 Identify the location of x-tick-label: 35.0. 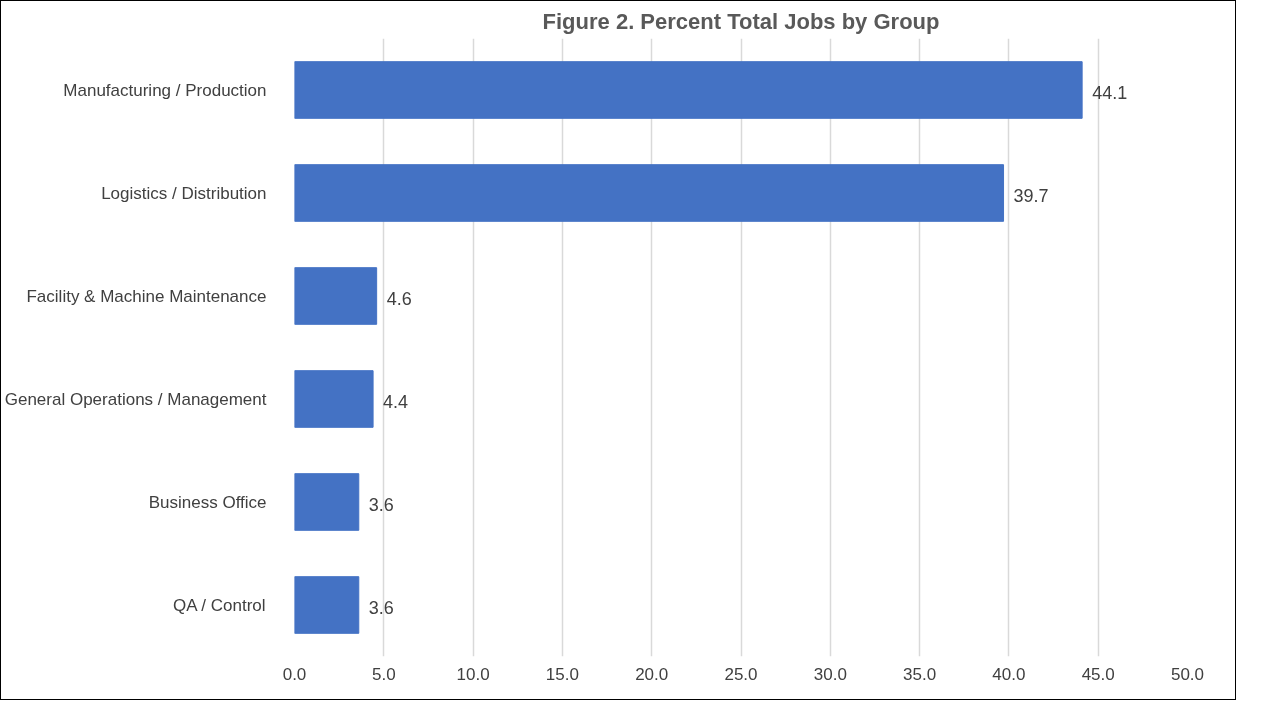
(920, 674).